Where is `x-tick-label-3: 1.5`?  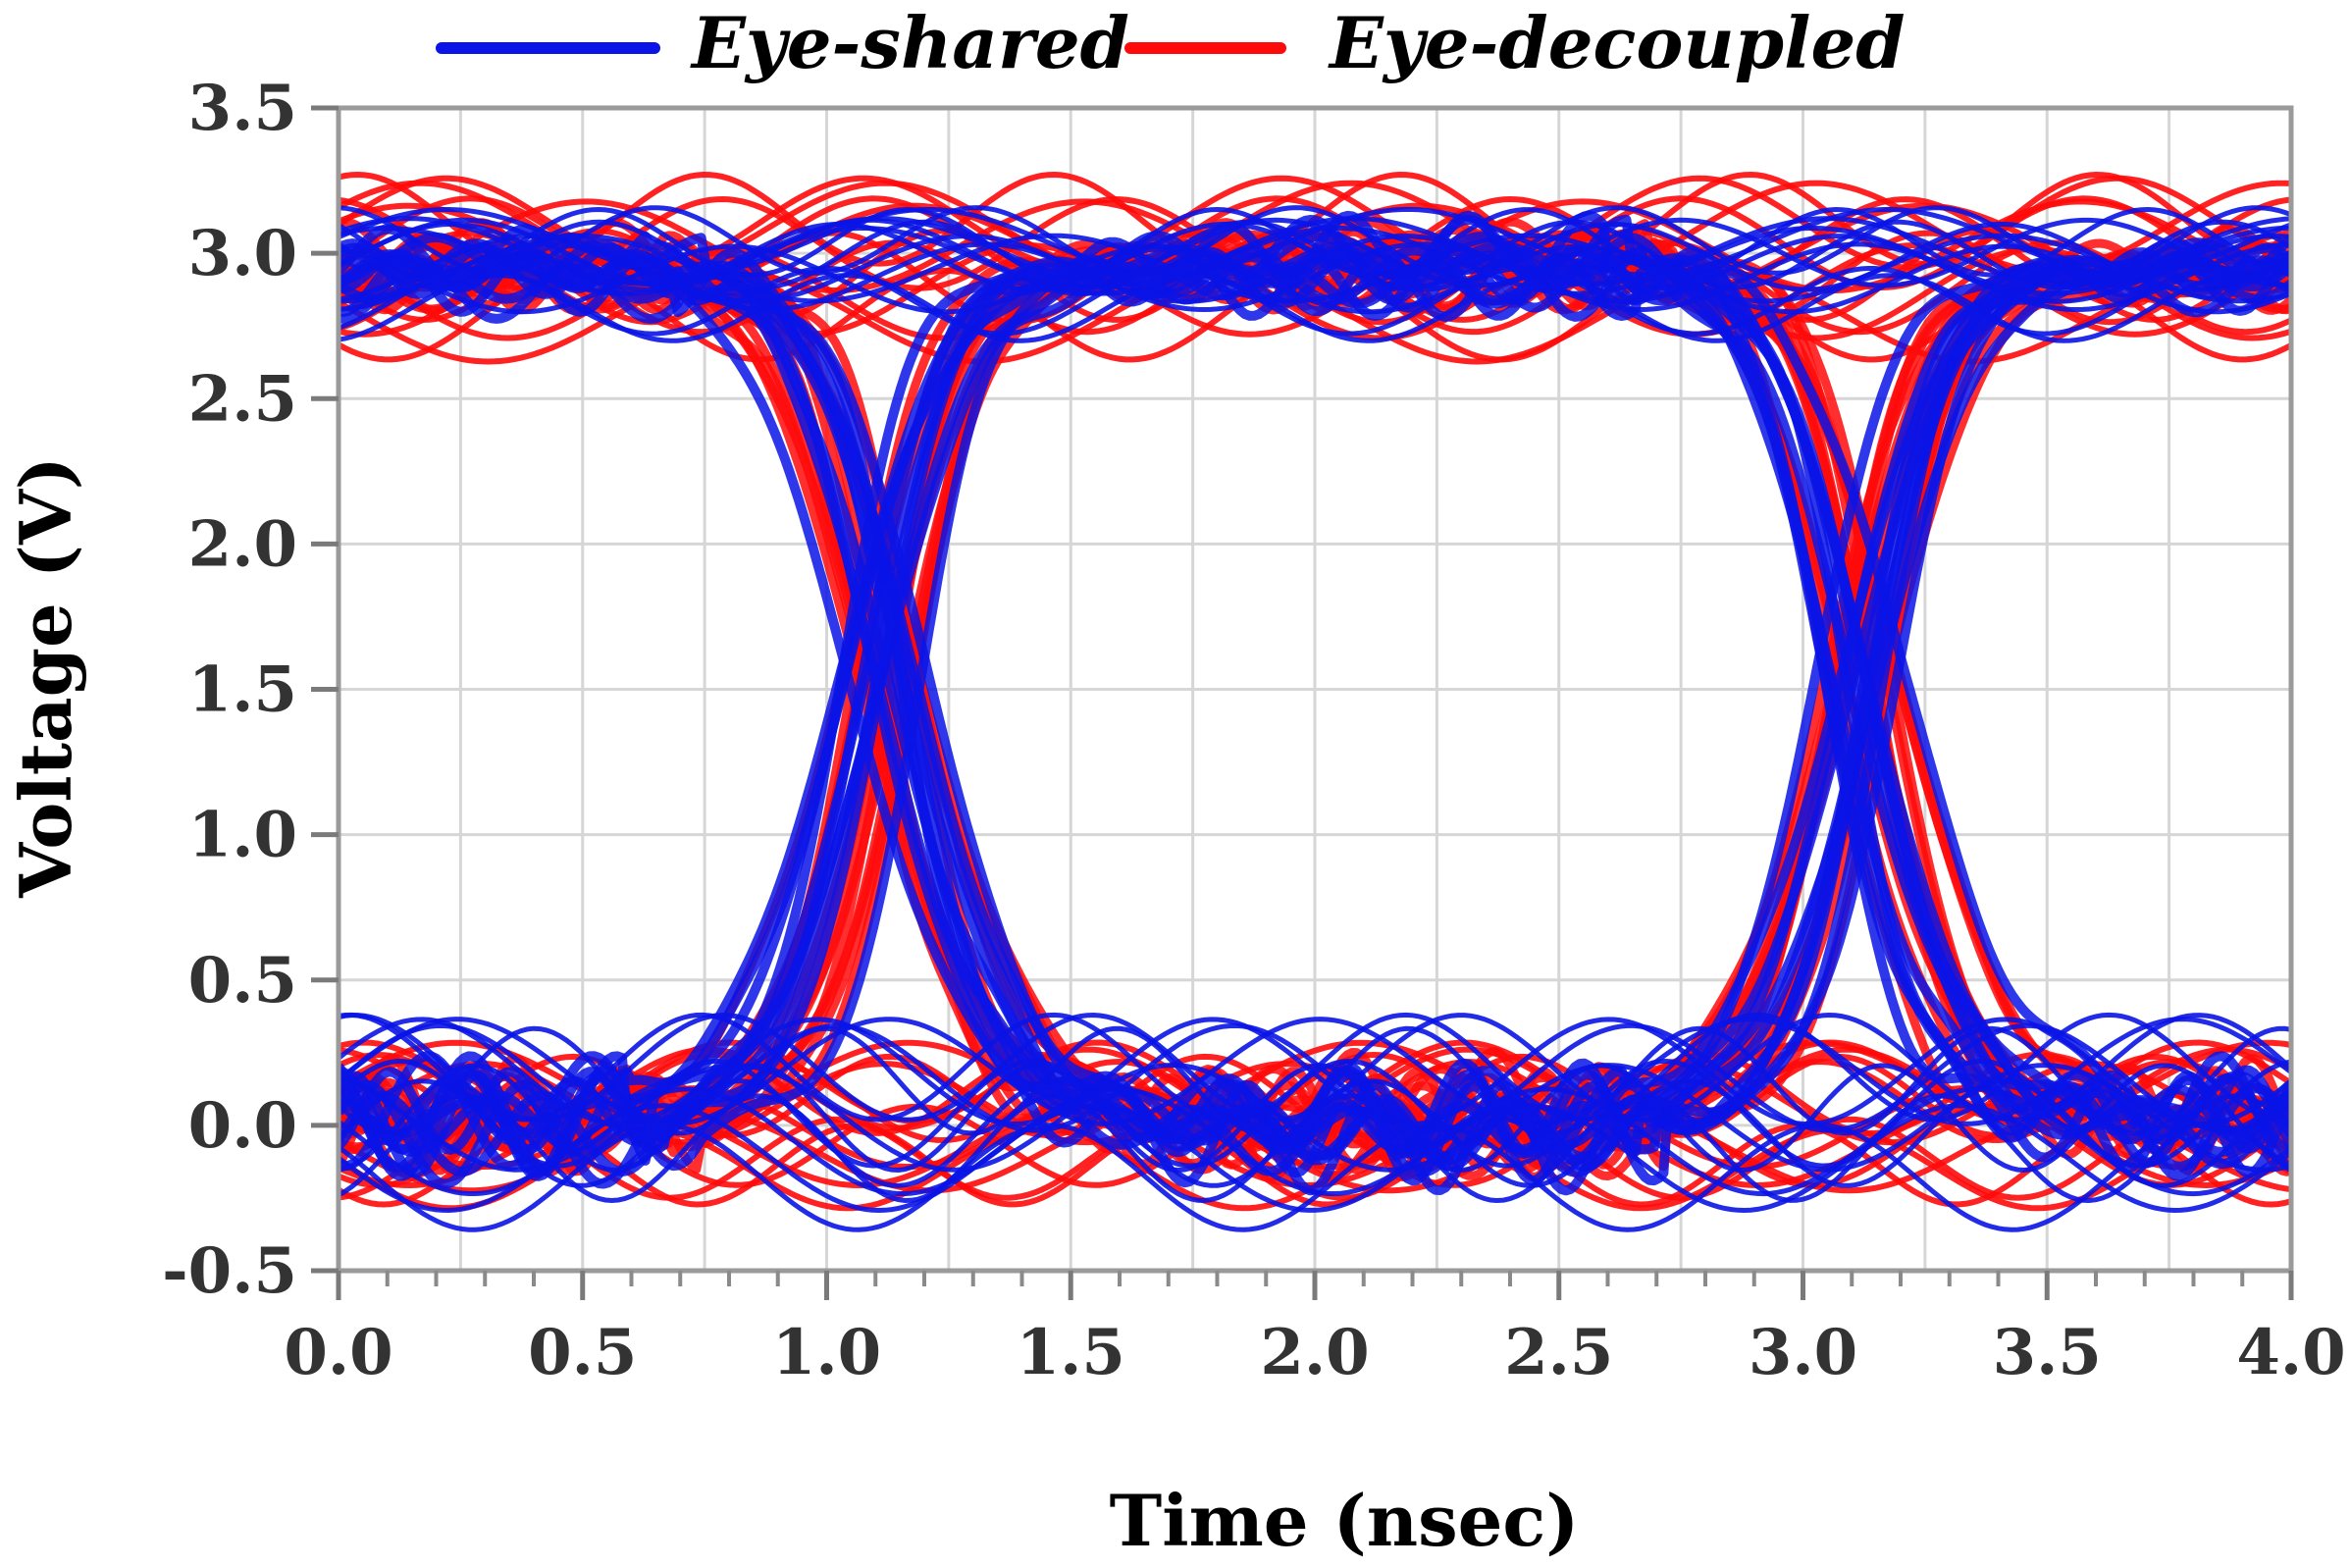
x-tick-label-3: 1.5 is located at coordinates (1071, 1352).